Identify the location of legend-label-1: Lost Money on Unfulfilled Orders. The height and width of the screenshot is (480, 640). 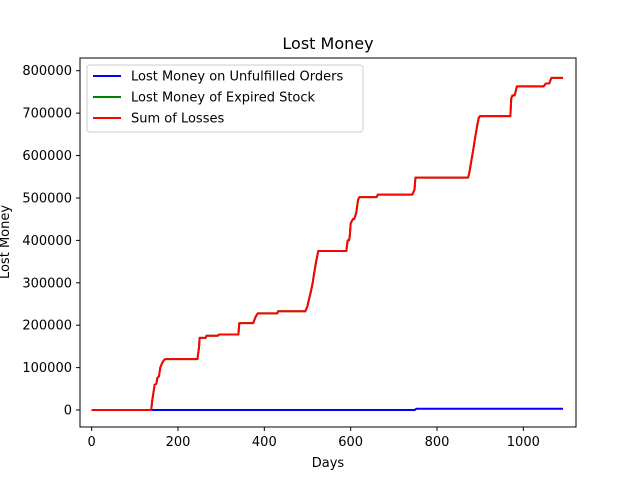
(237, 77).